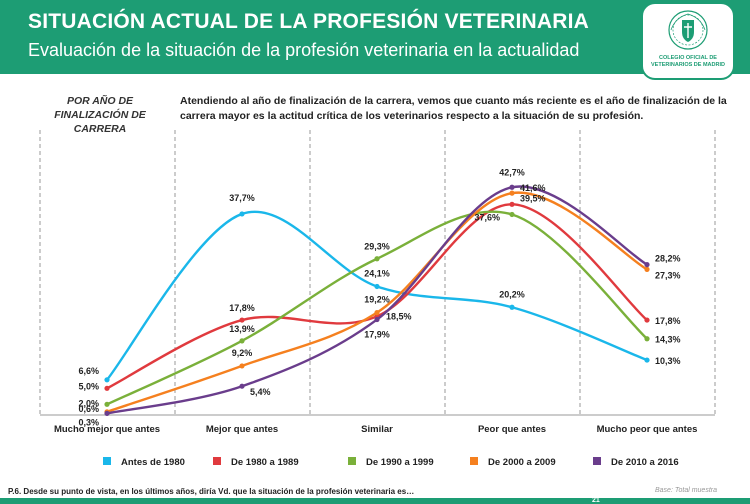  Describe the element at coordinates (88, 409) in the screenshot. I see `data-label-3-0: 0,6%` at that location.